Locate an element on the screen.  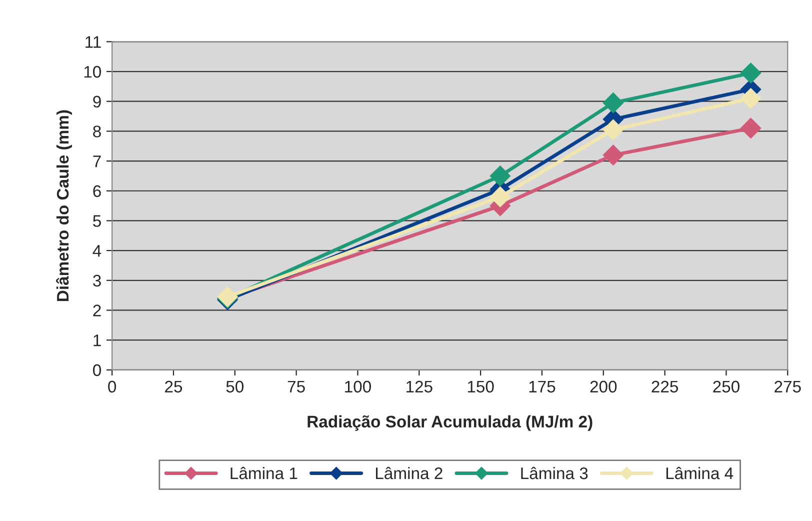
y-tick-label: 2 is located at coordinates (97, 310).